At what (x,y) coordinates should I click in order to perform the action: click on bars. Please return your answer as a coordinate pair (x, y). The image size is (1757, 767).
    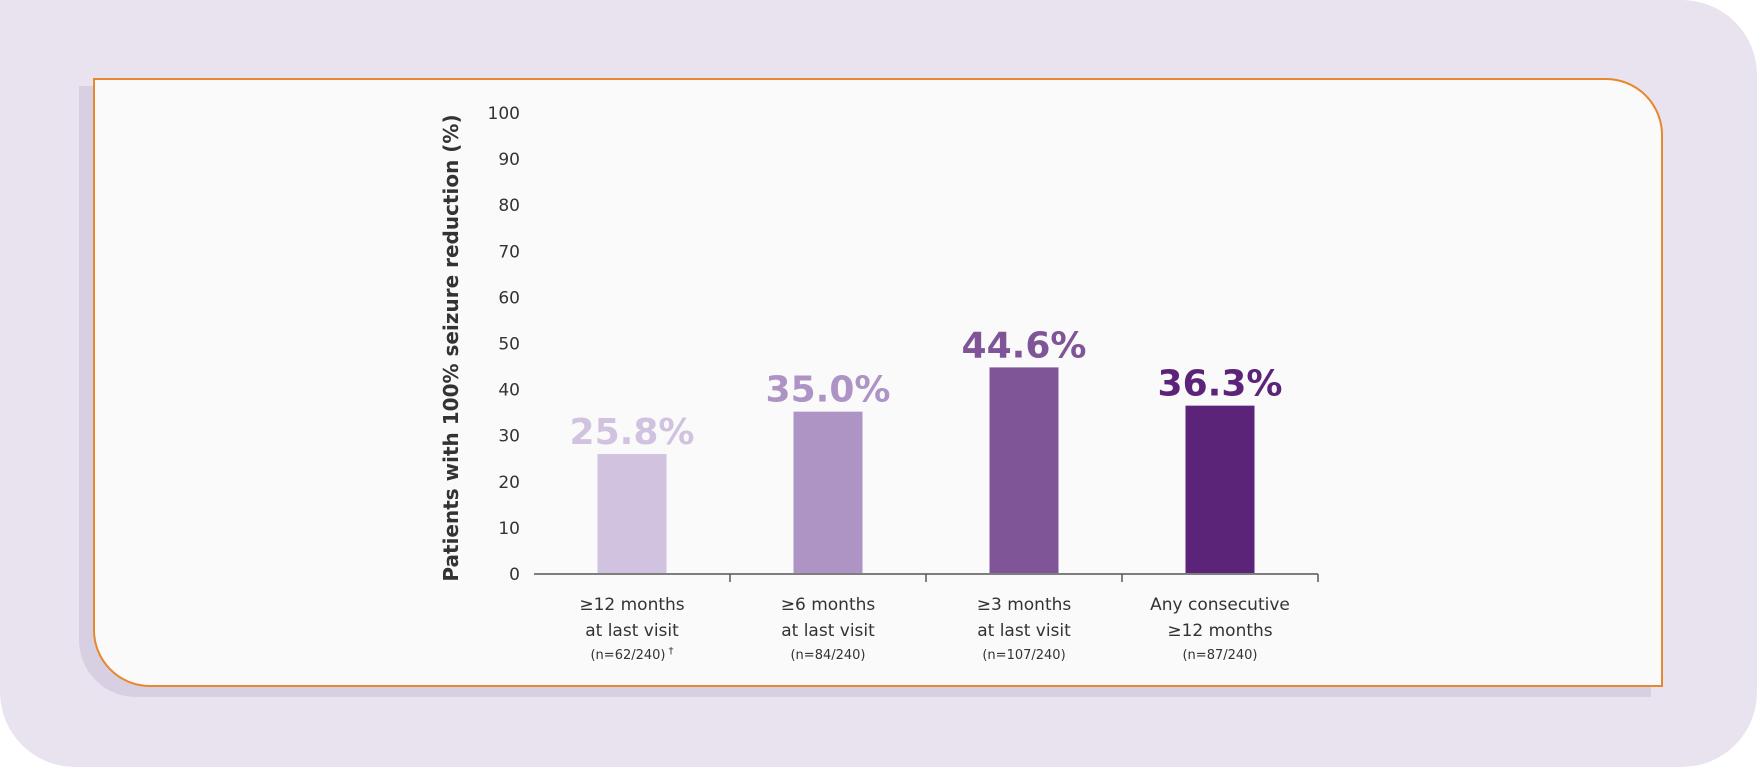
    Looking at the image, I should click on (926, 470).